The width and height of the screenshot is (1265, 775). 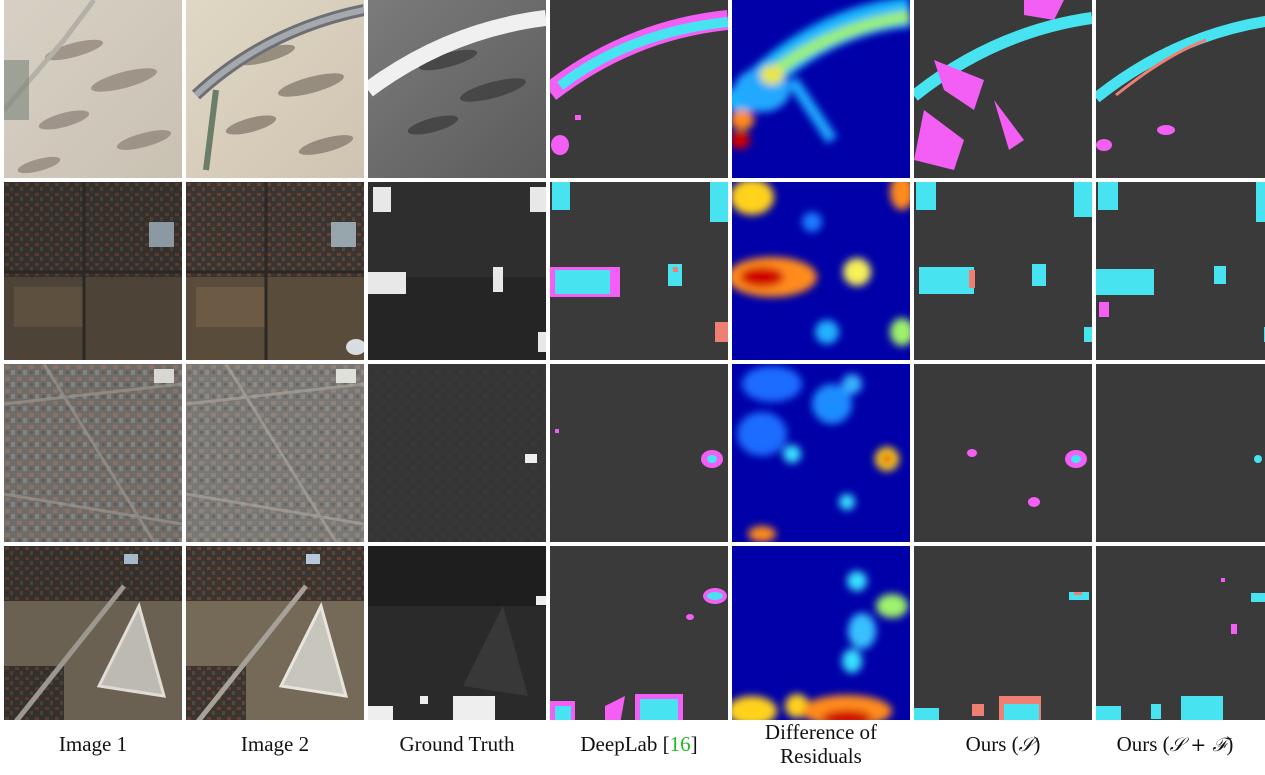 I want to click on row4-image2, so click(x=275, y=633).